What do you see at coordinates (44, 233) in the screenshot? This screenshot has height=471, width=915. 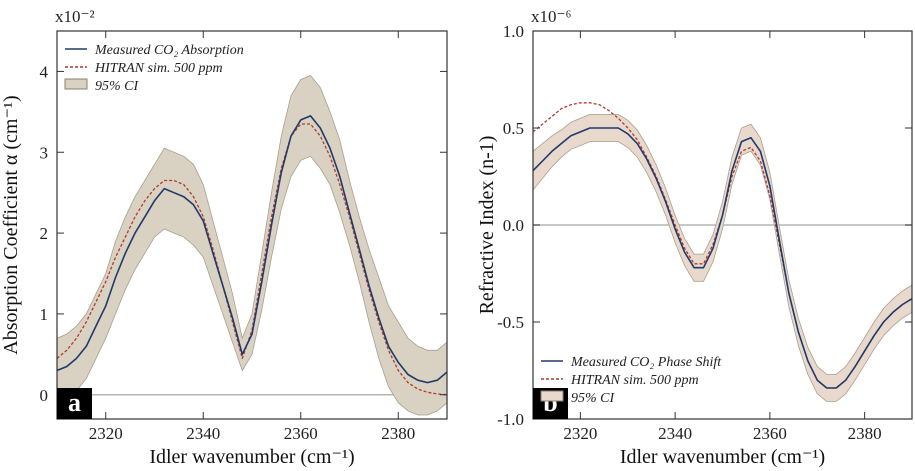 I see `y-tick-label: 2` at bounding box center [44, 233].